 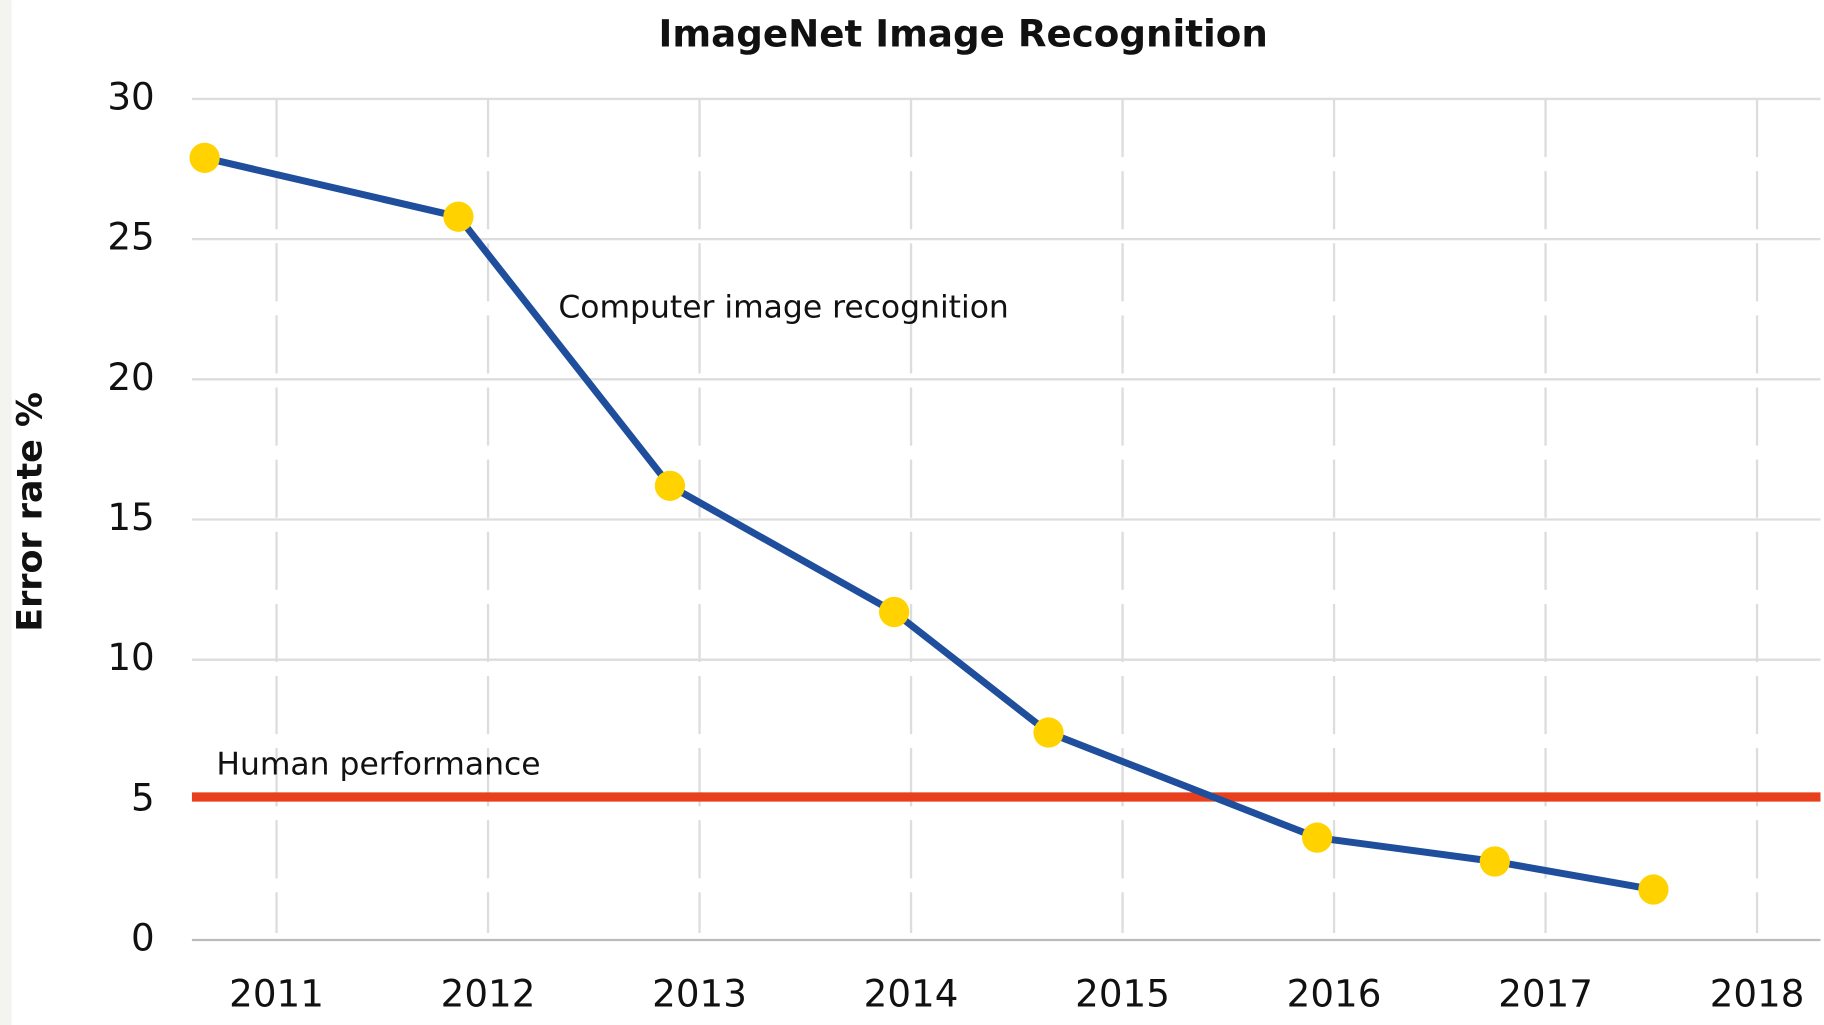 I want to click on x-tick-label: 2011, so click(x=276, y=993).